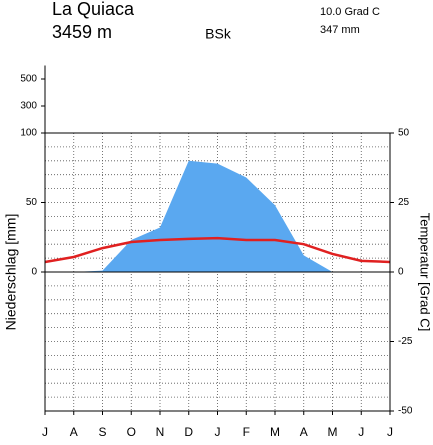  Describe the element at coordinates (340, 30) in the screenshot. I see `annual-precipitation: 347 mm` at that location.